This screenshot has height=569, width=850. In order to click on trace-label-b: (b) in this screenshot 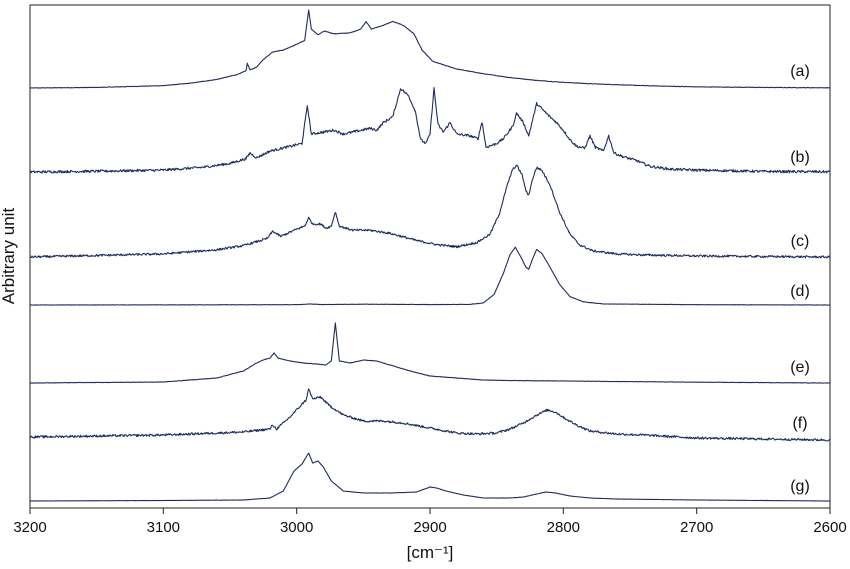, I will do `click(800, 157)`.